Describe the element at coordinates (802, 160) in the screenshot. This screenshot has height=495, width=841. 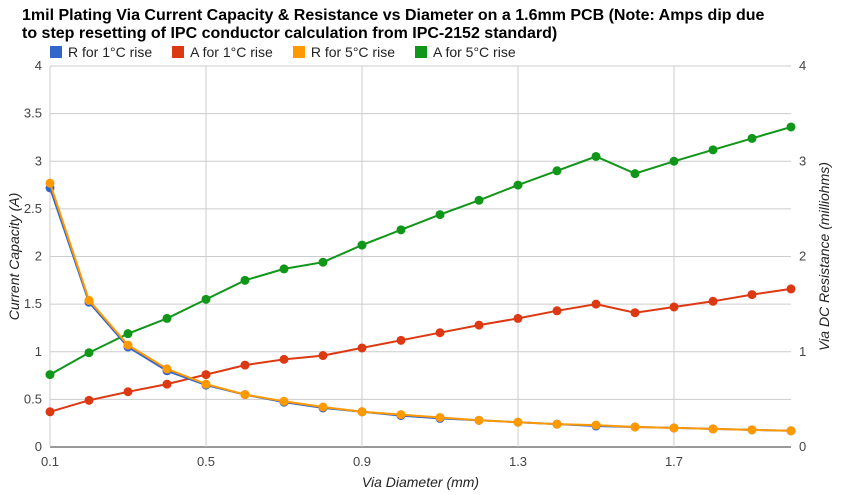
I see `y-tick-label-right: 3` at that location.